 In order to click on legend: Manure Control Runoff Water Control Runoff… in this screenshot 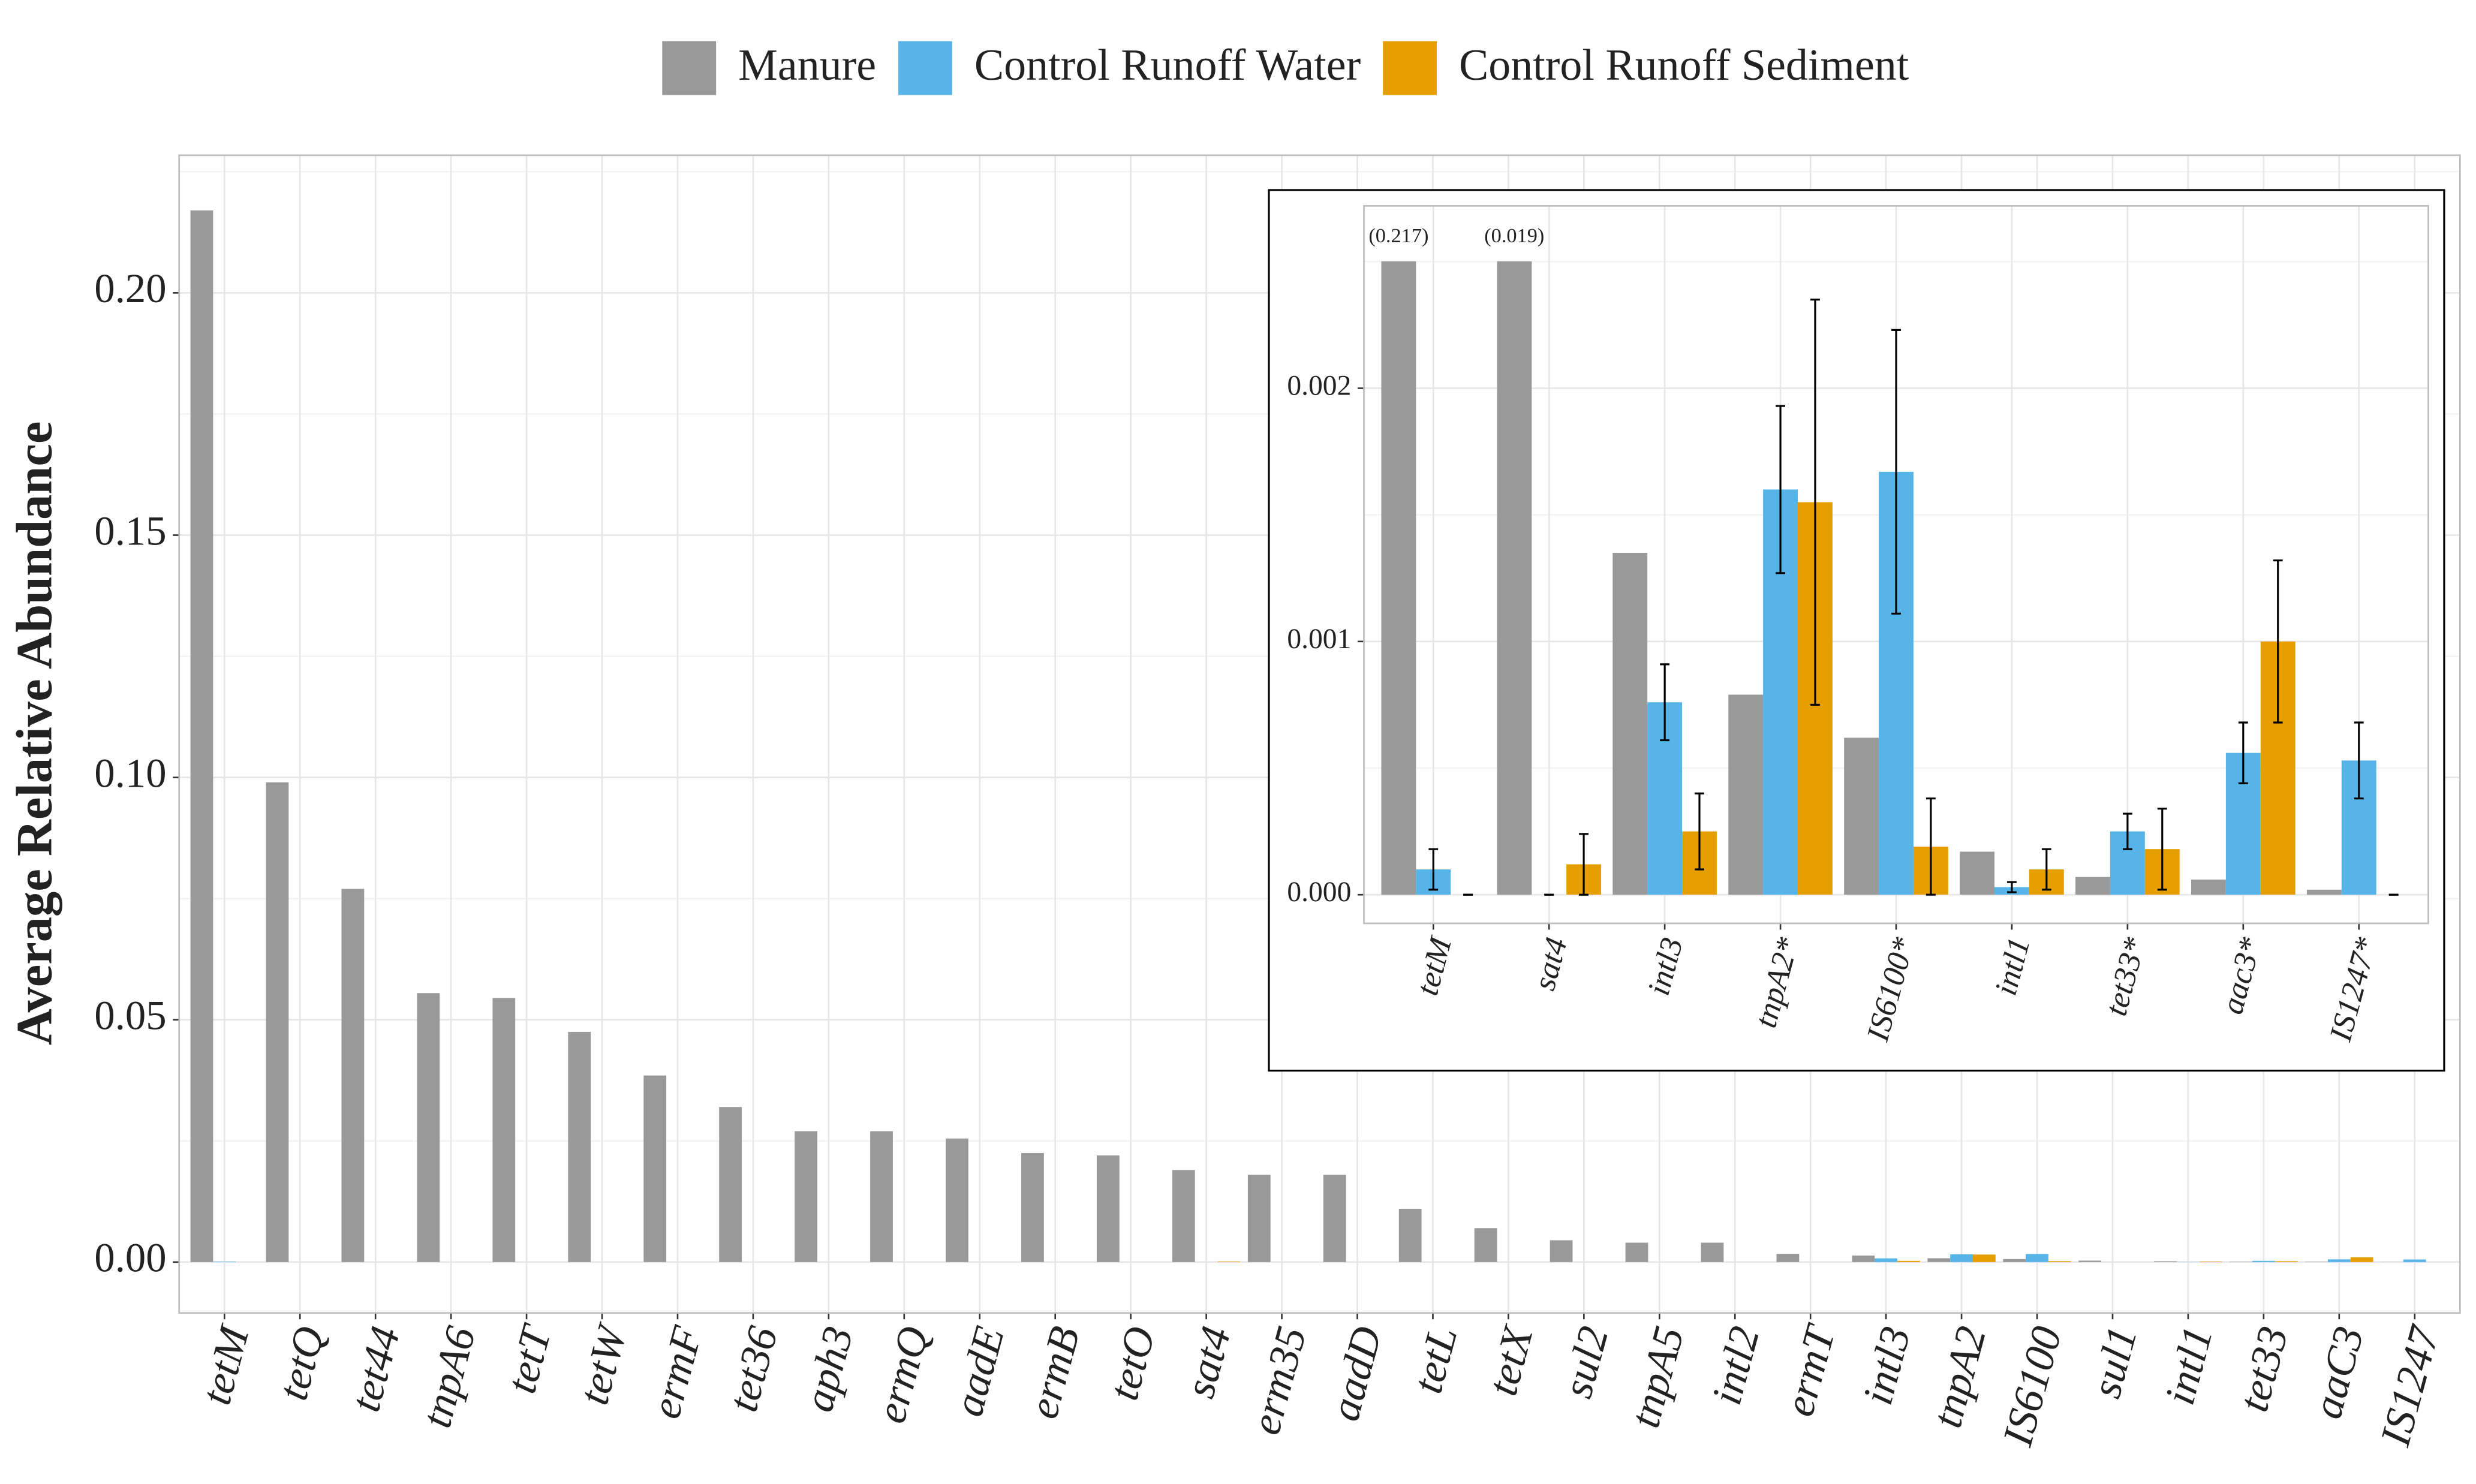, I will do `click(1285, 67)`.